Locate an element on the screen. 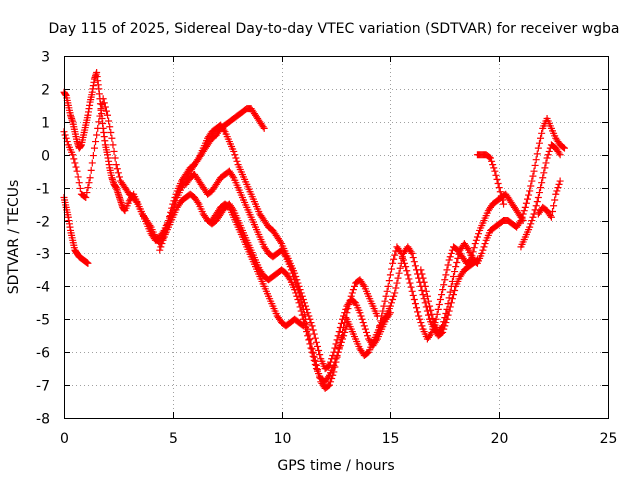 Image resolution: width=640 pixels, height=480 pixels. x-axis-label: GPS time / hours is located at coordinates (335, 466).